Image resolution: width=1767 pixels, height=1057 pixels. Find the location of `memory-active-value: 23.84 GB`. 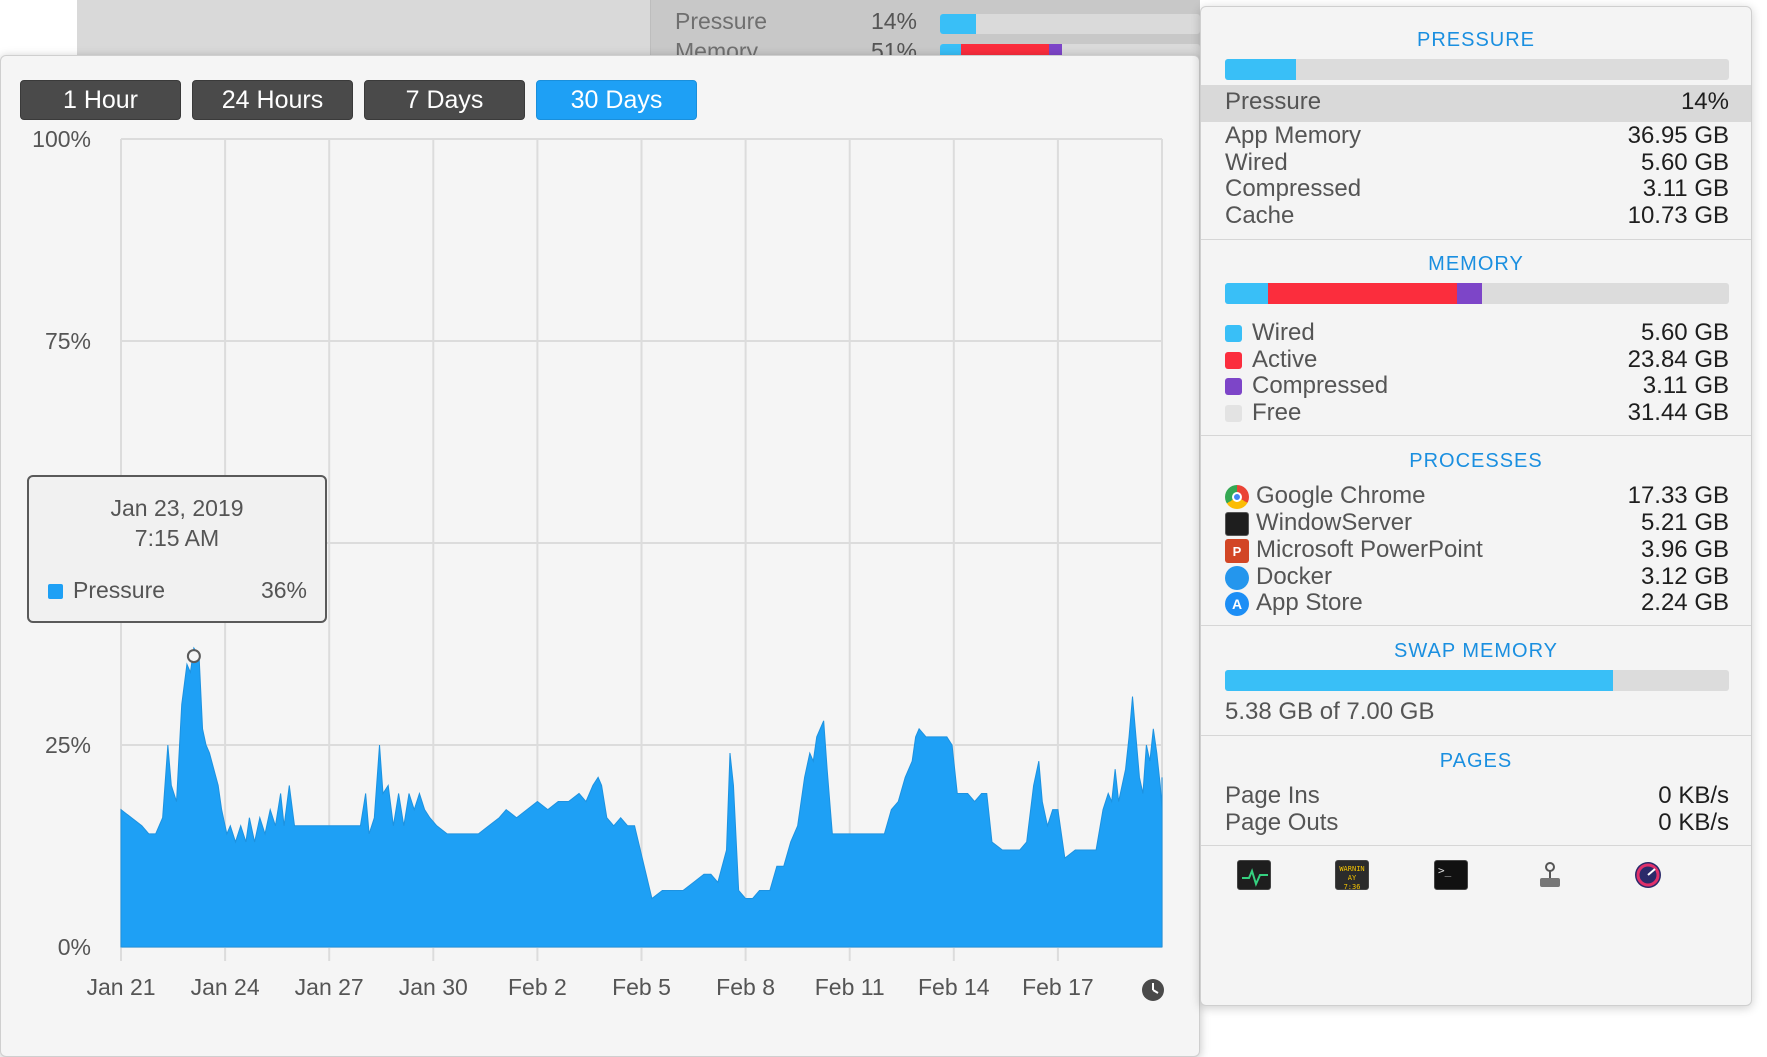

memory-active-value: 23.84 GB is located at coordinates (1678, 359).